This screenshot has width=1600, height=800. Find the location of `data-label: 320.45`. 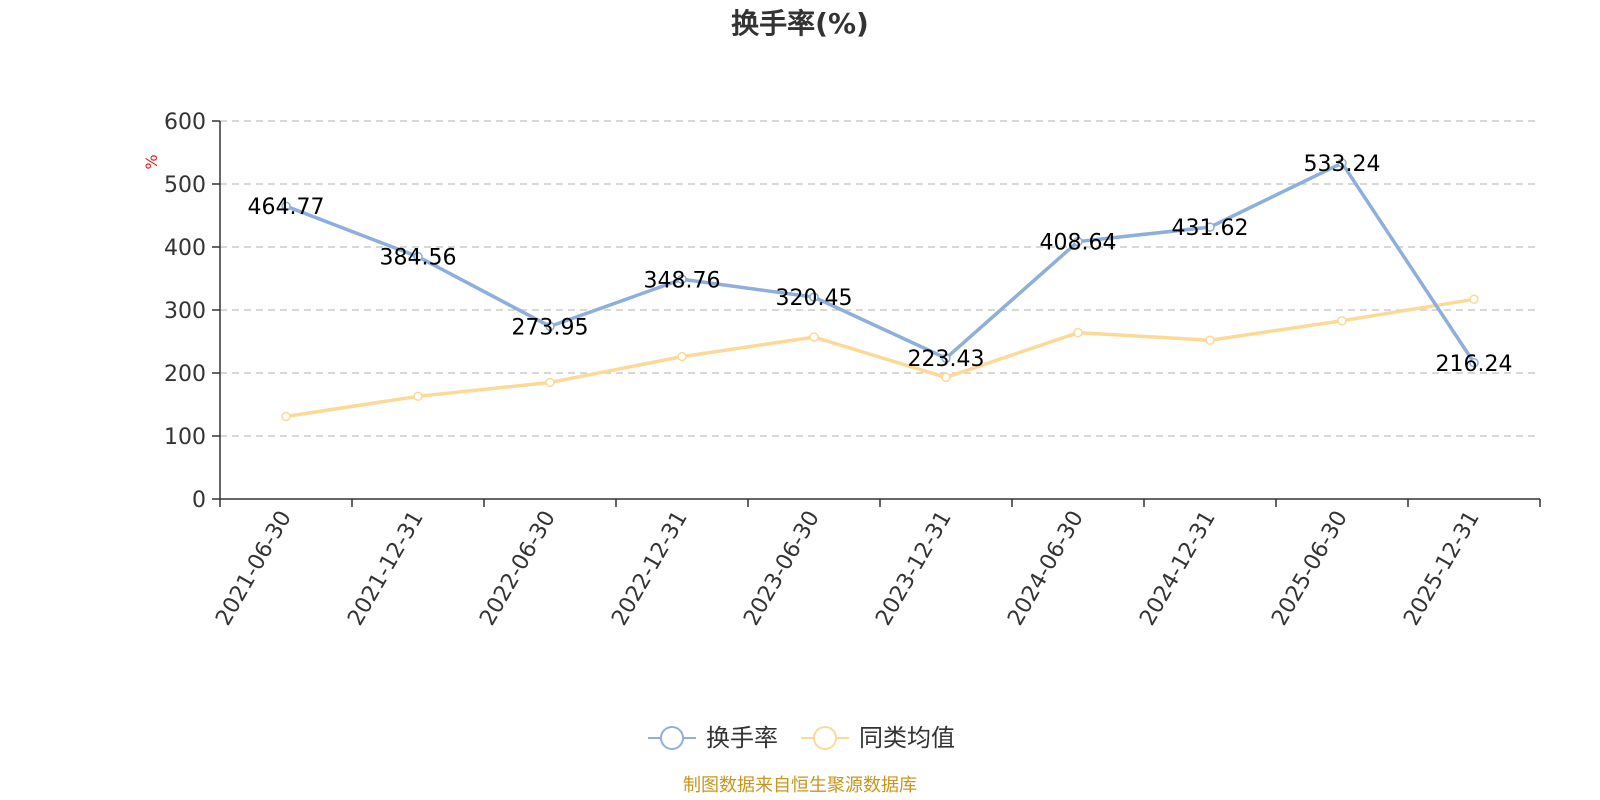

data-label: 320.45 is located at coordinates (814, 298).